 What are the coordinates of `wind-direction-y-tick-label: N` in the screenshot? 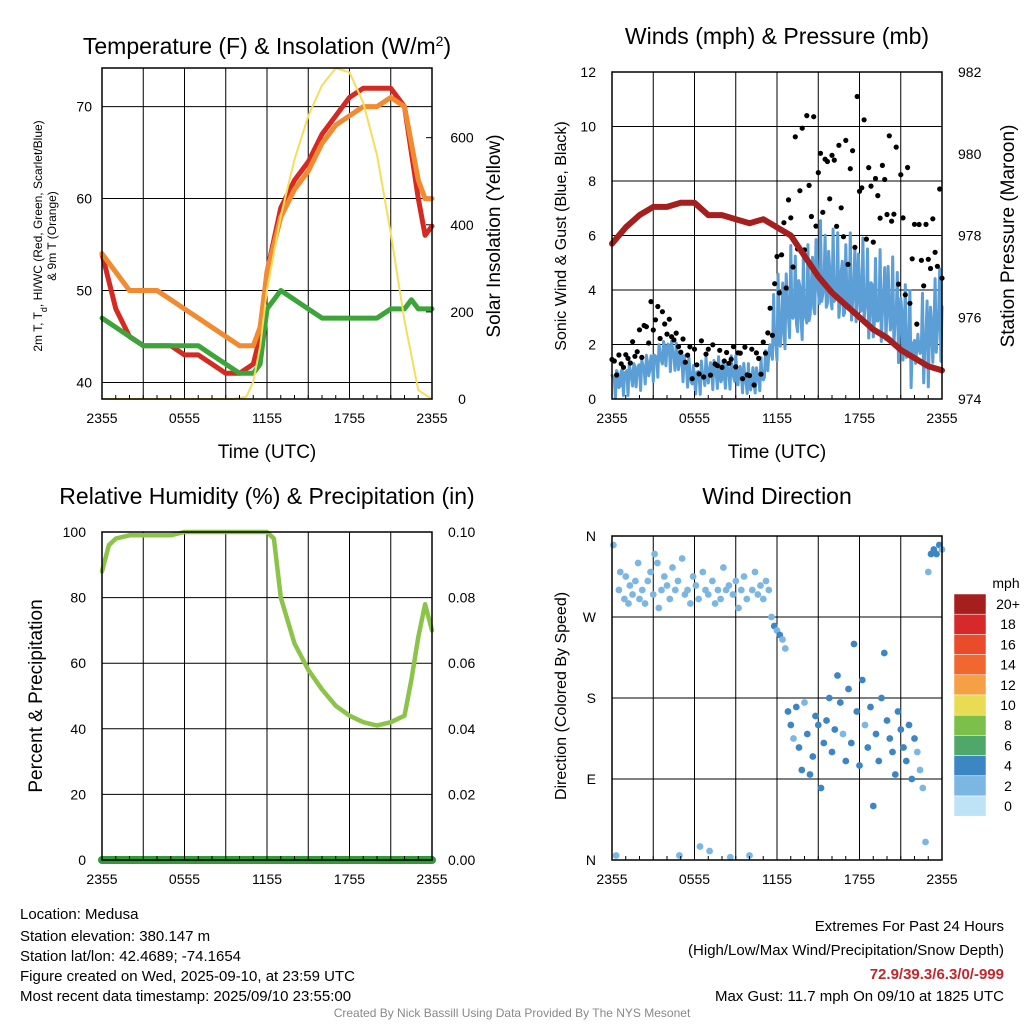 It's located at (591, 536).